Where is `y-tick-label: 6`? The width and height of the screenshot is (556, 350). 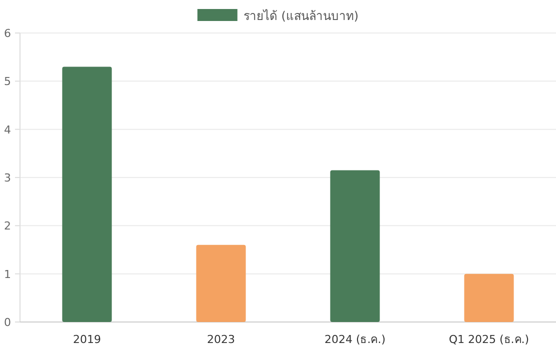 y-tick-label: 6 is located at coordinates (7, 33).